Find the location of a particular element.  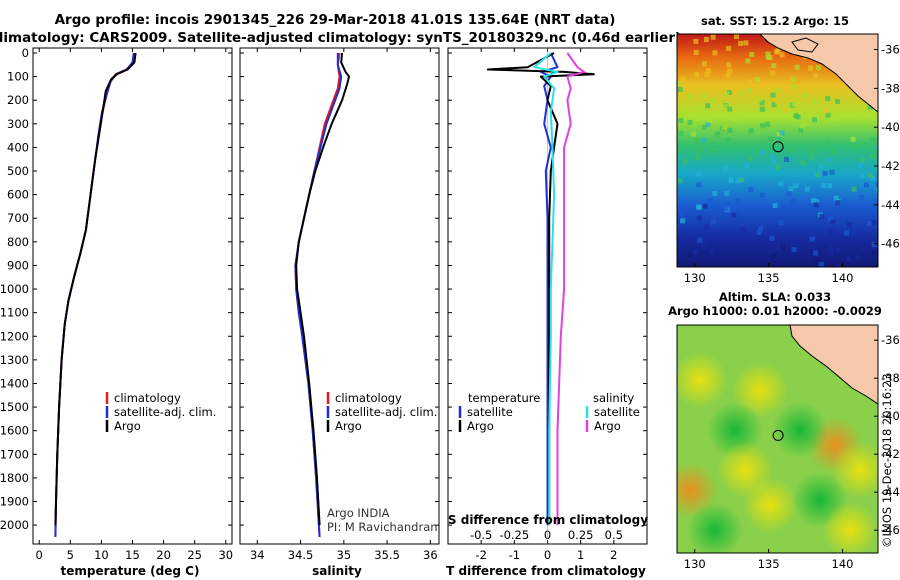

depth-tick-label: 1900 is located at coordinates (14, 502).